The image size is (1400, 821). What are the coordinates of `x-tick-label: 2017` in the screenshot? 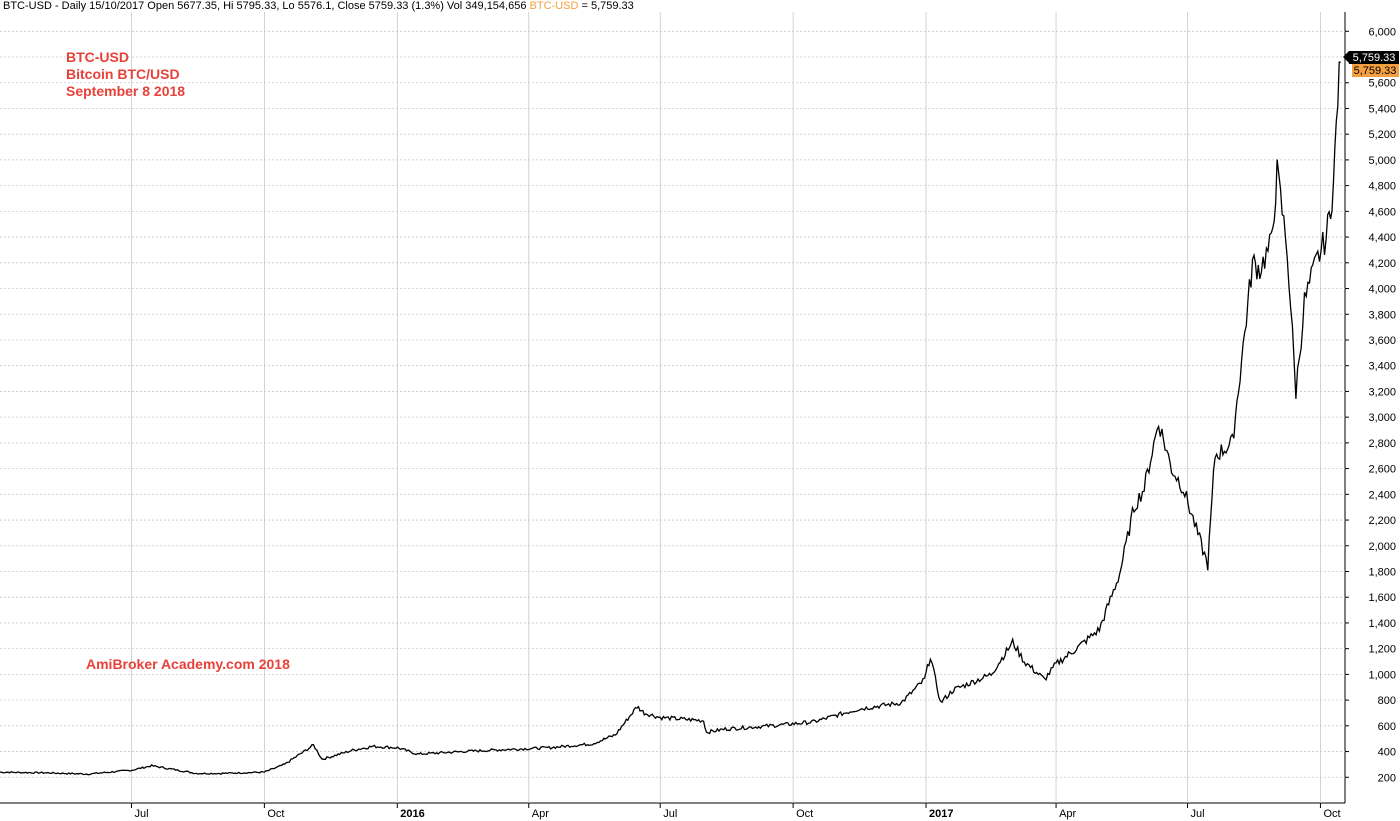 It's located at (941, 814).